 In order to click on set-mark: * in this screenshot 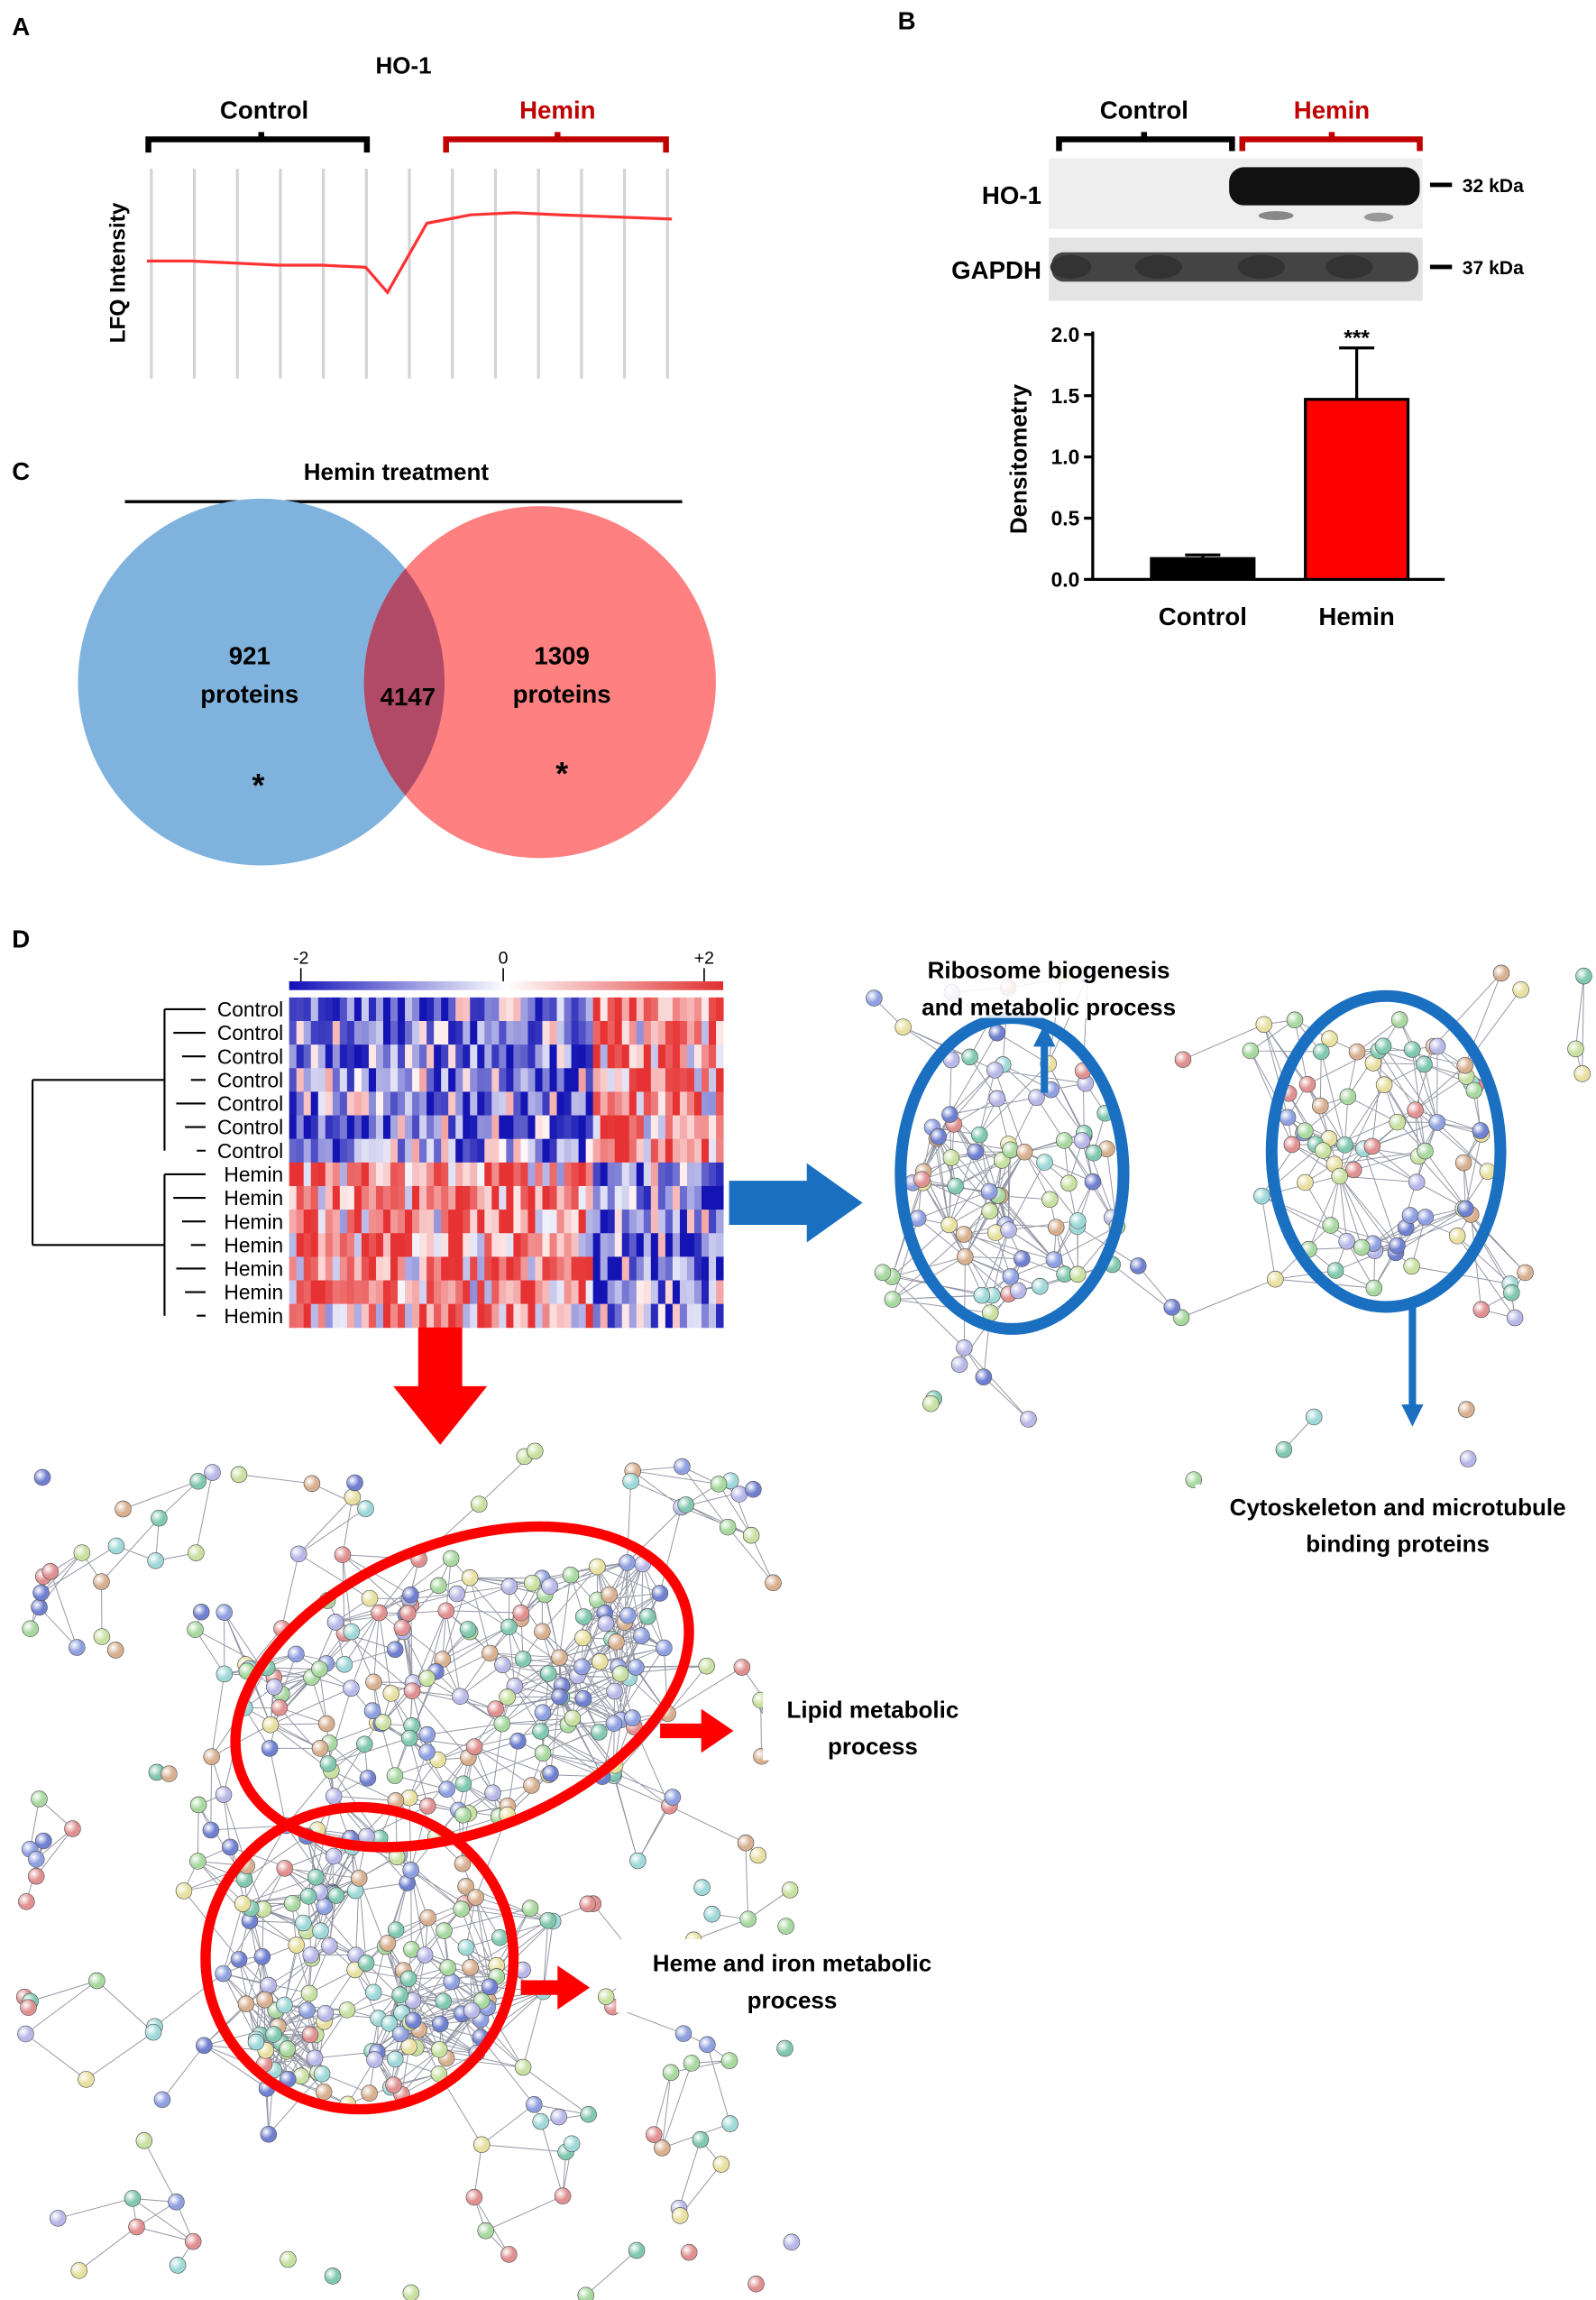, I will do `click(258, 786)`.